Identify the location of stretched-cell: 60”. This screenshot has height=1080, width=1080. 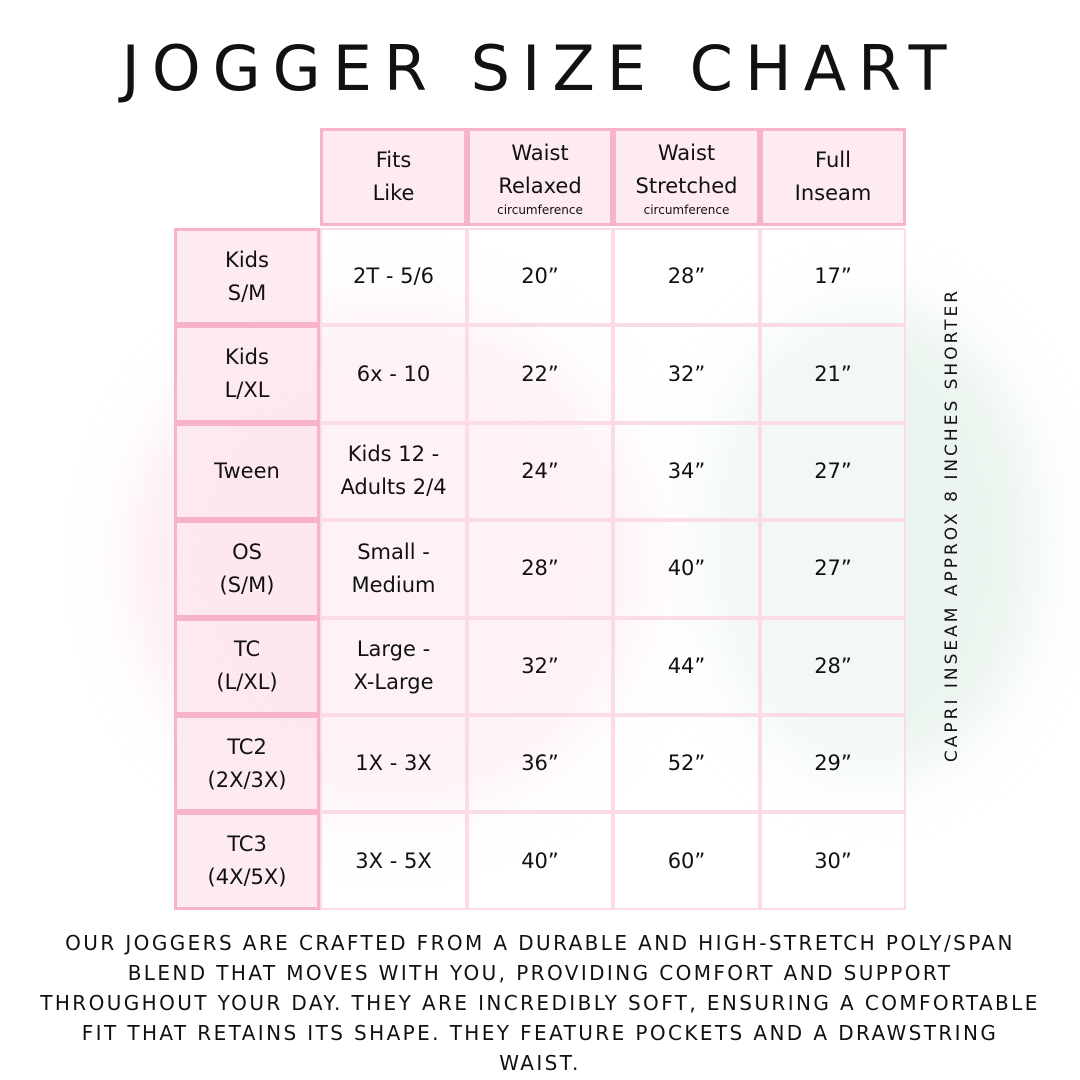
(686, 861).